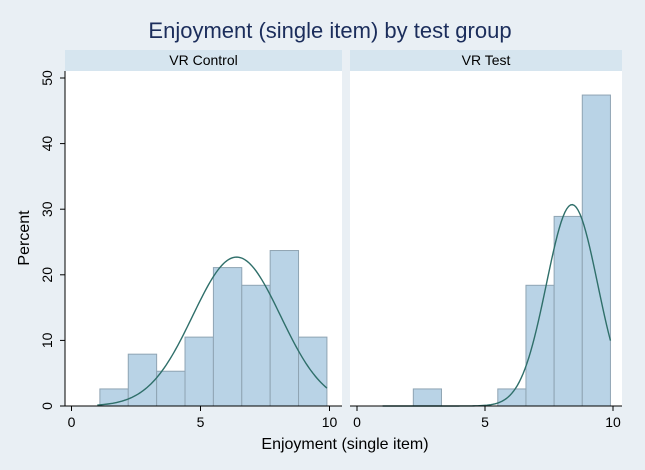 The height and width of the screenshot is (470, 645). I want to click on y-axis-label: Percent, so click(24, 238).